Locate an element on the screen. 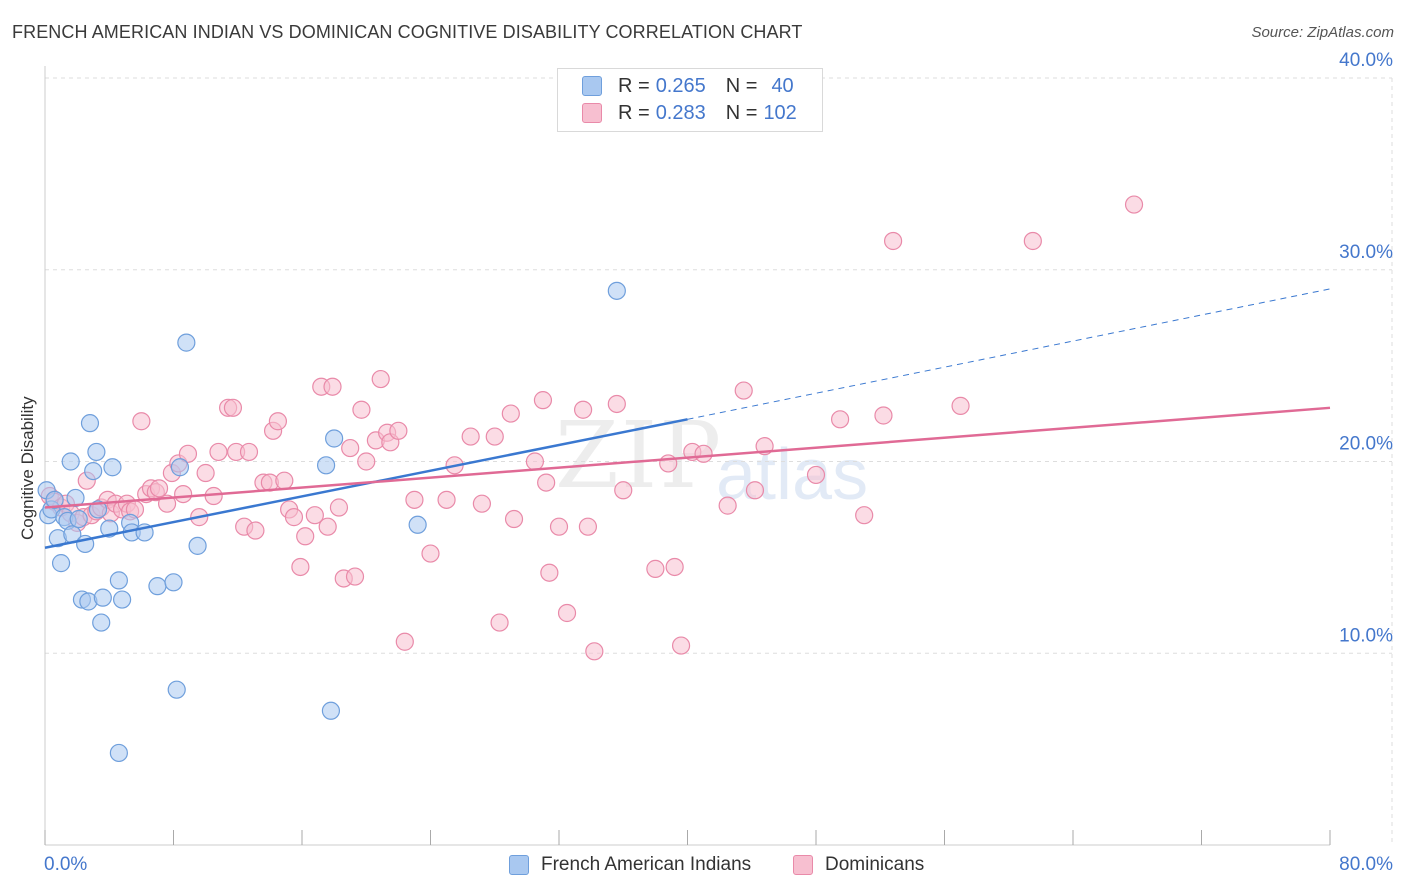 The height and width of the screenshot is (892, 1406). legend-row-french-american-indians: R = 0.265 N = 40 is located at coordinates (688, 86).